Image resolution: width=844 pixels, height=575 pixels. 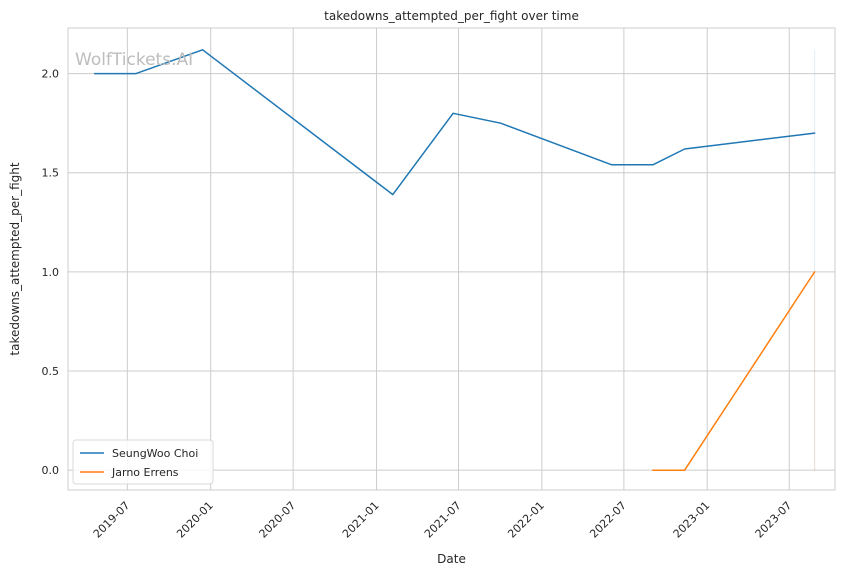 I want to click on y-axis-ticks: 0.0 0.5 1.0 1.5 2.0, so click(x=51, y=273).